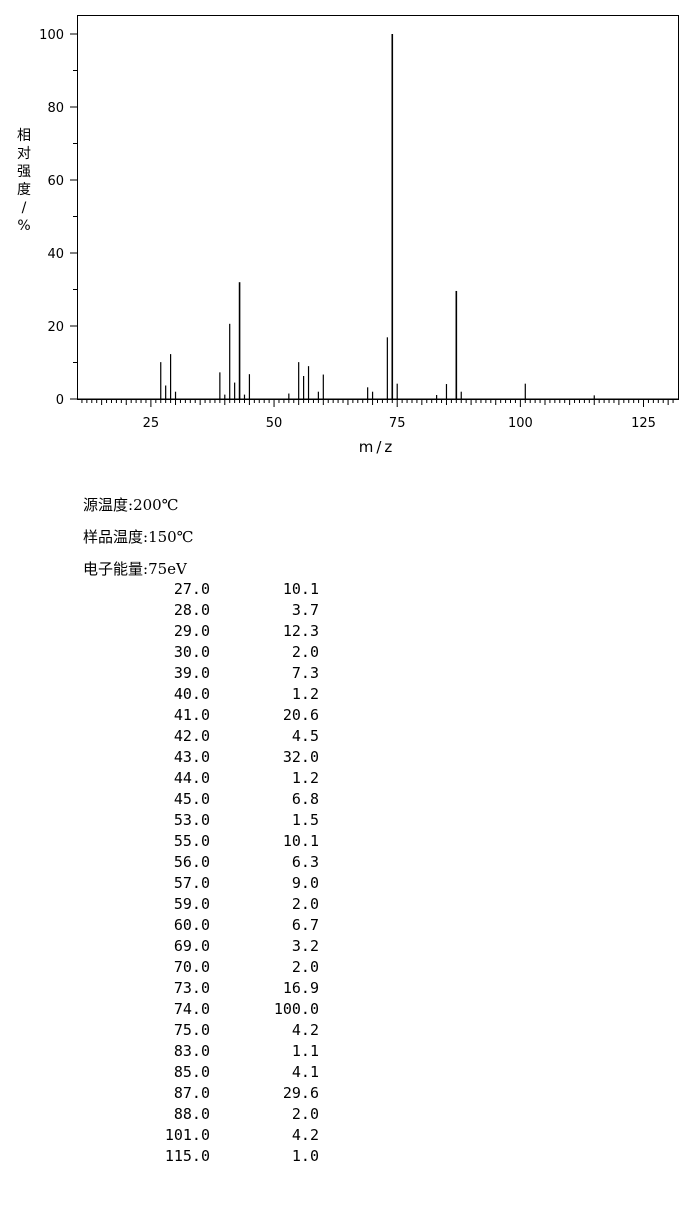 The width and height of the screenshot is (687, 1219). Describe the element at coordinates (377, 414) in the screenshot. I see `x-axis: 25 50 75 100 125` at that location.